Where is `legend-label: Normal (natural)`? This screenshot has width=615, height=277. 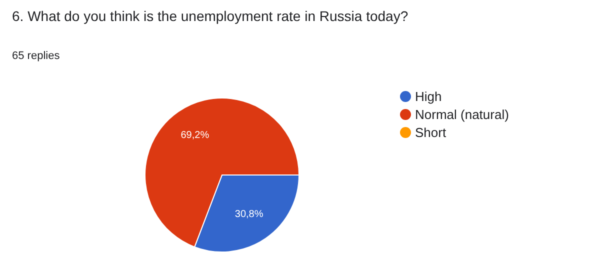 legend-label: Normal (natural) is located at coordinates (462, 114).